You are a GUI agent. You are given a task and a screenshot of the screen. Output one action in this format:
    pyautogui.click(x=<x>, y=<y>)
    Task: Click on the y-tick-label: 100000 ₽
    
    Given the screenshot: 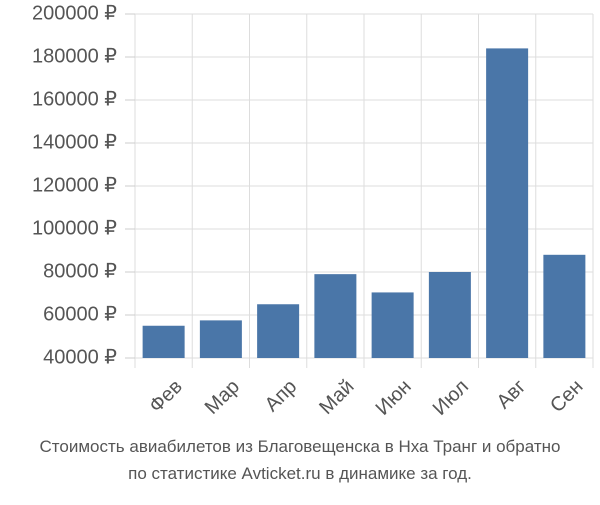 What is the action you would take?
    pyautogui.click(x=74, y=228)
    